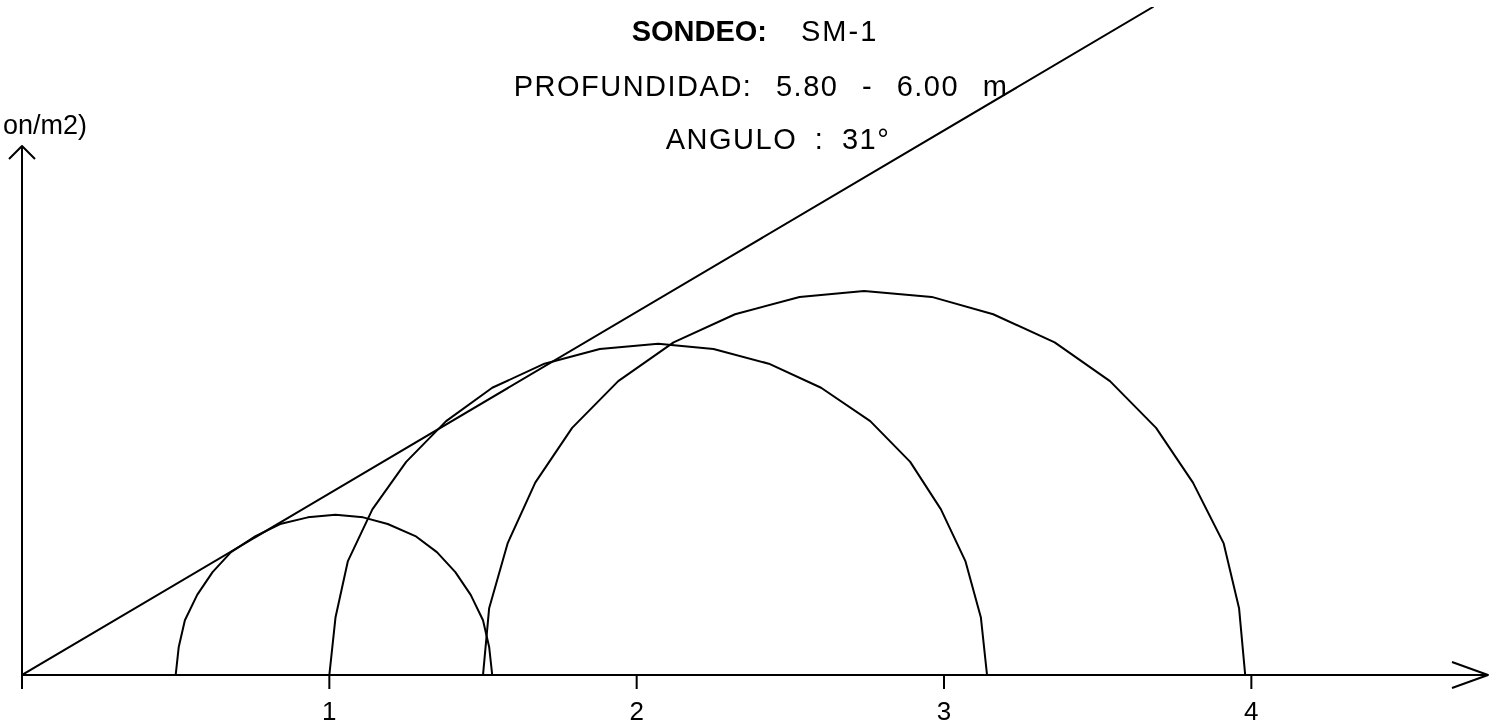 This screenshot has width=1496, height=728. Describe the element at coordinates (944, 711) in the screenshot. I see `x-tick-label: 3` at that location.